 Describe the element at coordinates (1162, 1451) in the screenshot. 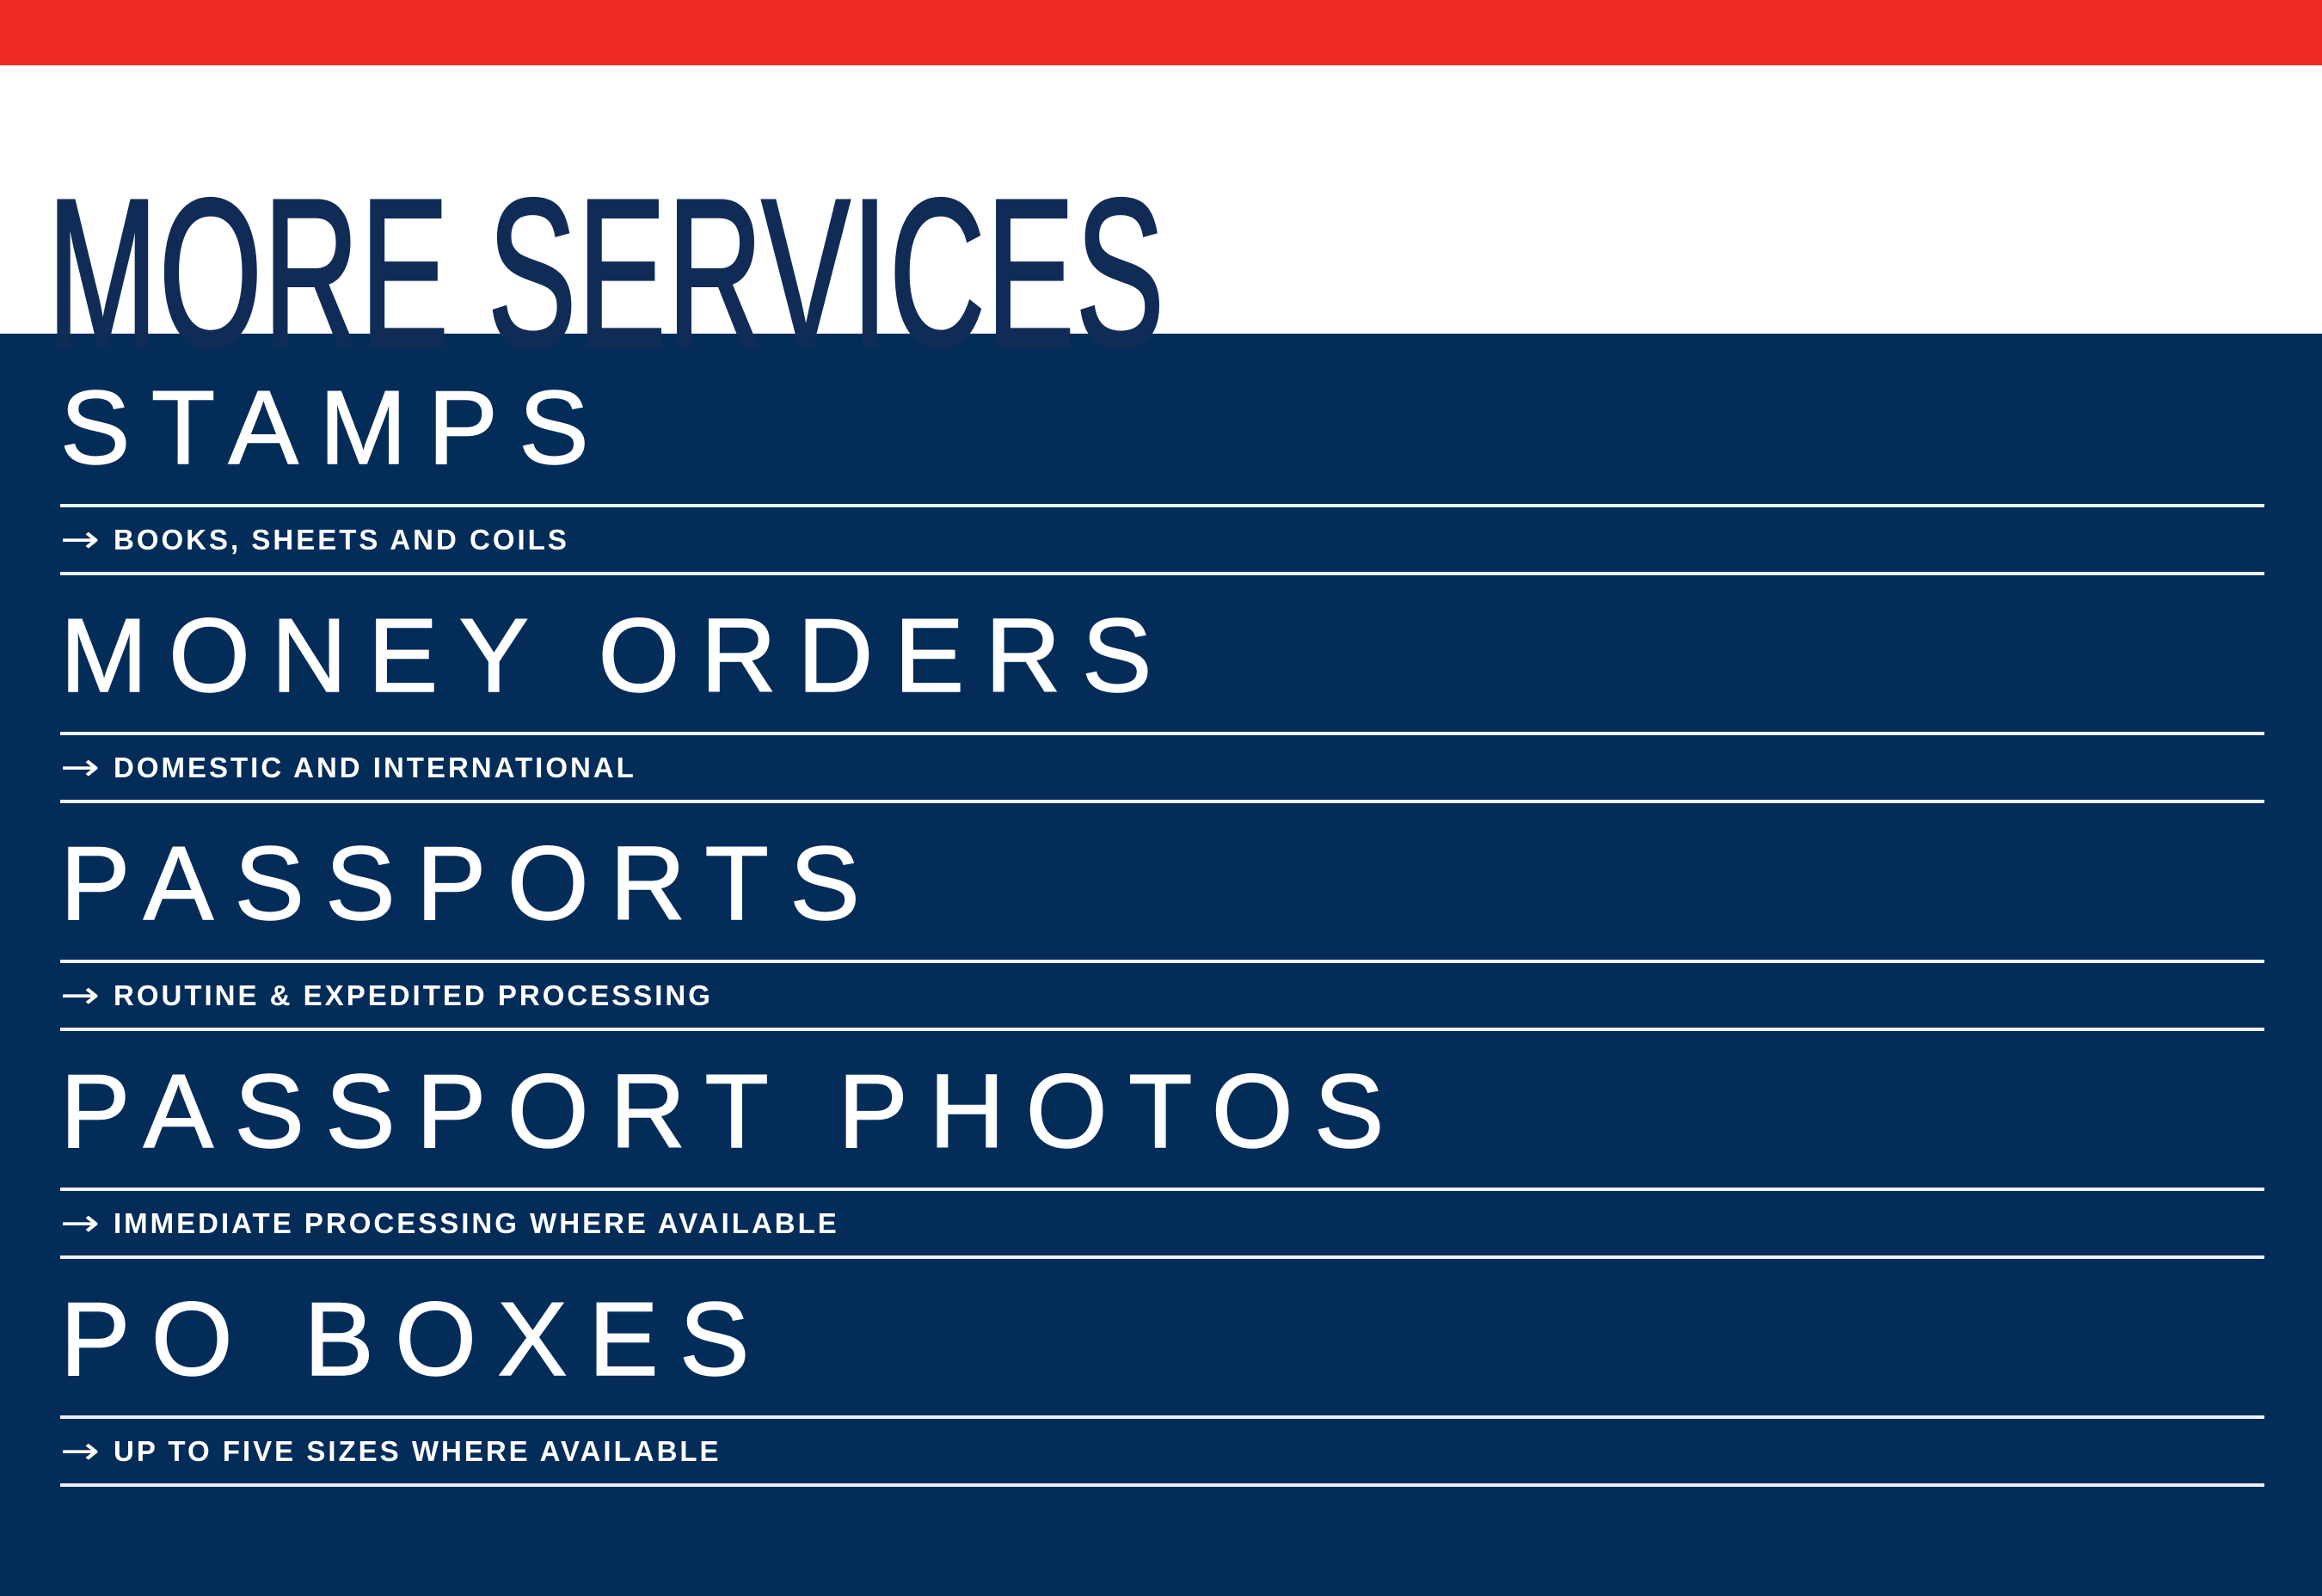

I see `service-detail-row: → UP TO FIVE SIZES WHERE AVAILABLE` at that location.